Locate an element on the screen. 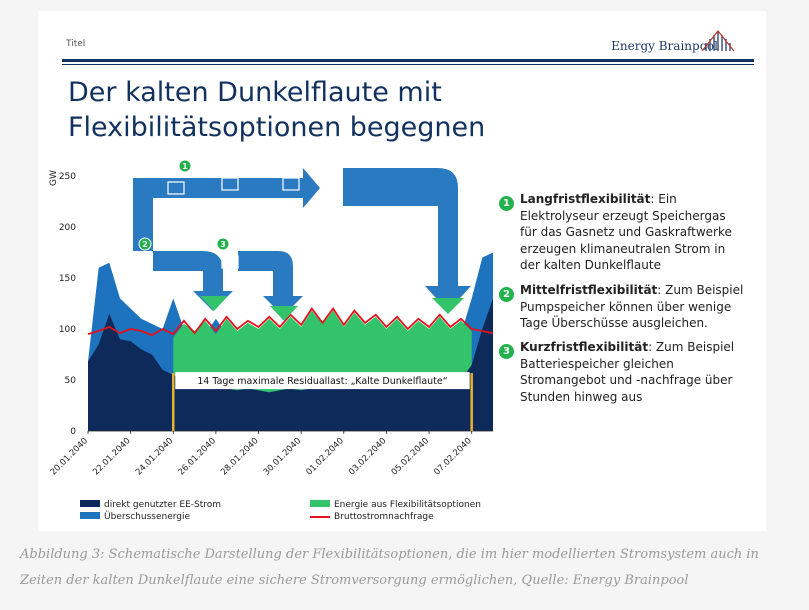  series-ee-area is located at coordinates (290, 364).